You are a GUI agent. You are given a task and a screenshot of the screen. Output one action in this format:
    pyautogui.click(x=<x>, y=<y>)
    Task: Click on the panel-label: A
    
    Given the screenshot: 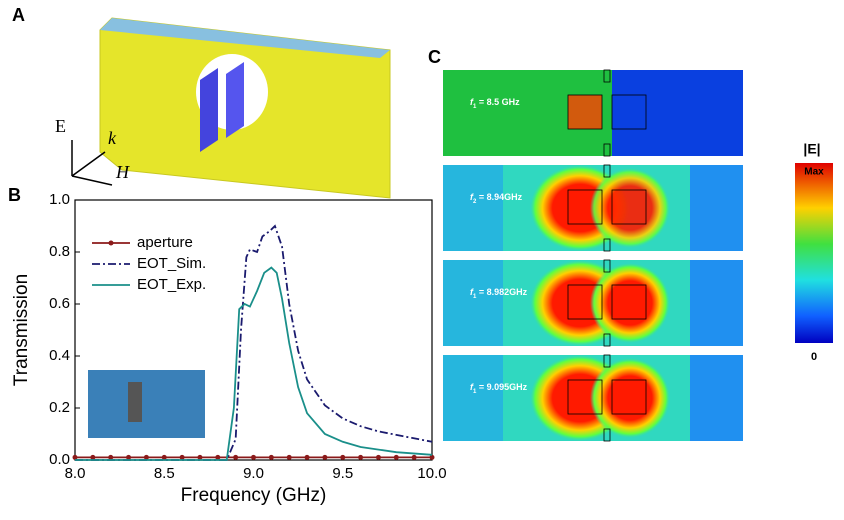 What is the action you would take?
    pyautogui.click(x=18, y=15)
    